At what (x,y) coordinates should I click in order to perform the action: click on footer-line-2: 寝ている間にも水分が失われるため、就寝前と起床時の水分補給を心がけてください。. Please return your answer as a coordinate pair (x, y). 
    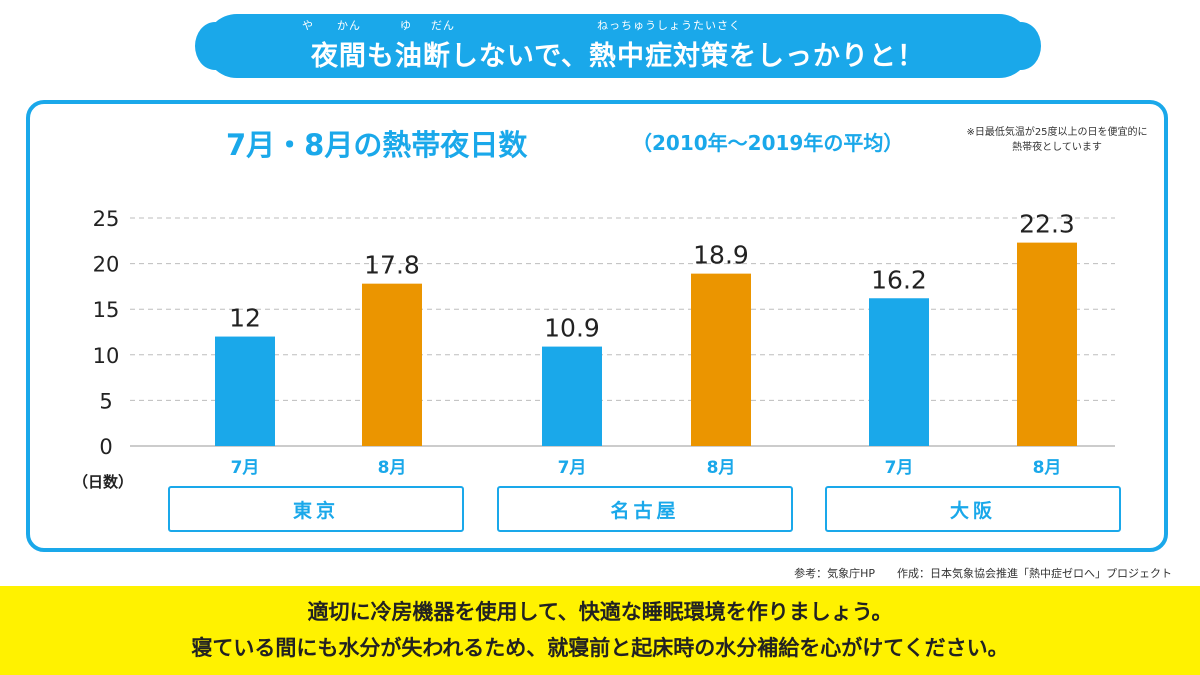
    Looking at the image, I should click on (600, 648).